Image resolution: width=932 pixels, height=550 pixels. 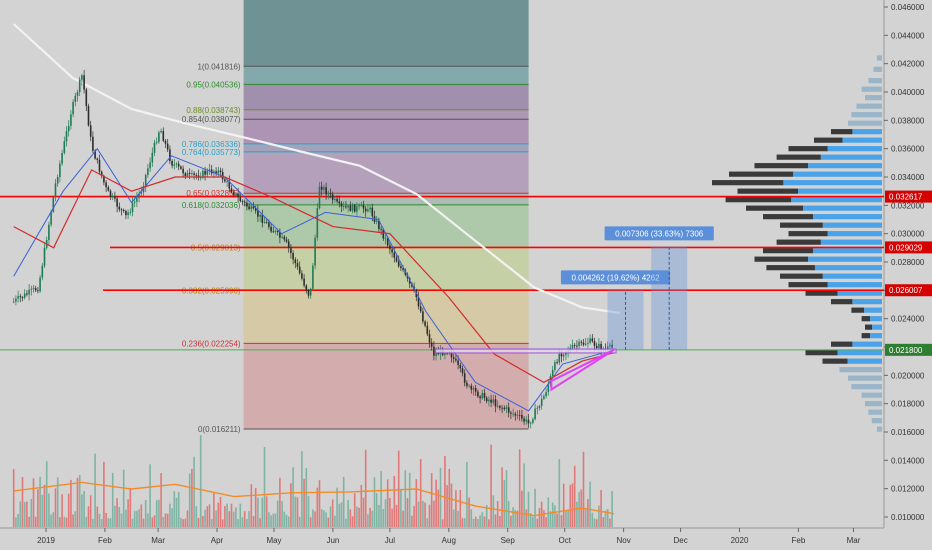 What do you see at coordinates (908, 404) in the screenshot?
I see `price-tick-label: 0.018000` at bounding box center [908, 404].